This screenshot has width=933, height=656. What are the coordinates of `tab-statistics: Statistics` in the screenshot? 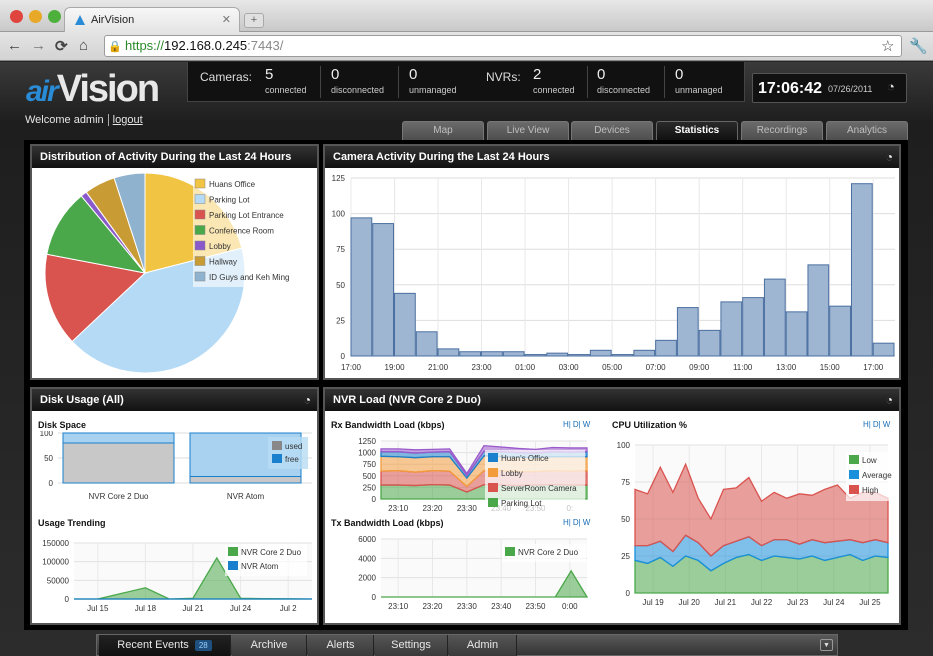 It's located at (697, 130).